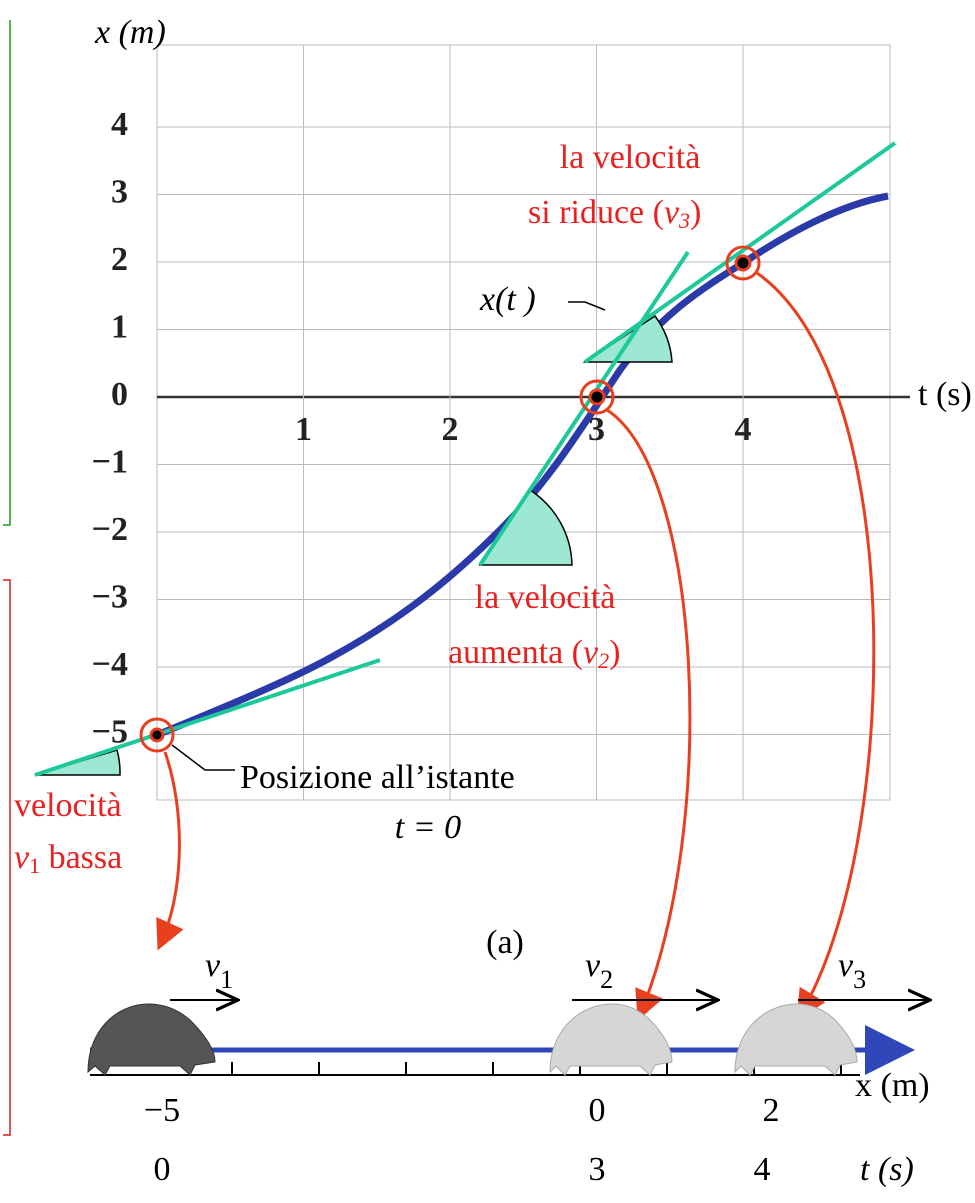 This screenshot has width=975, height=1203. What do you see at coordinates (887, 1169) in the screenshot?
I see `t-label: t (s)` at bounding box center [887, 1169].